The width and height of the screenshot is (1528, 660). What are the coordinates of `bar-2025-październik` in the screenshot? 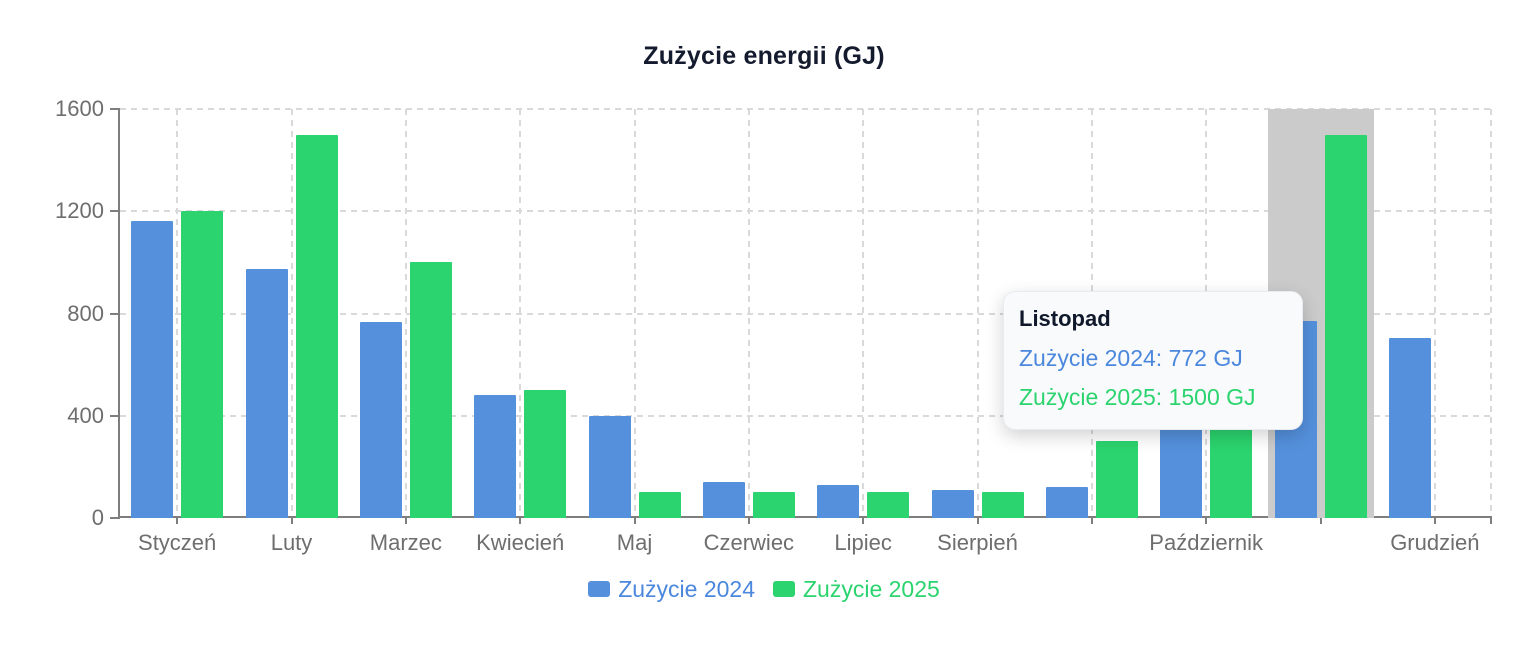 It's located at (1231, 471).